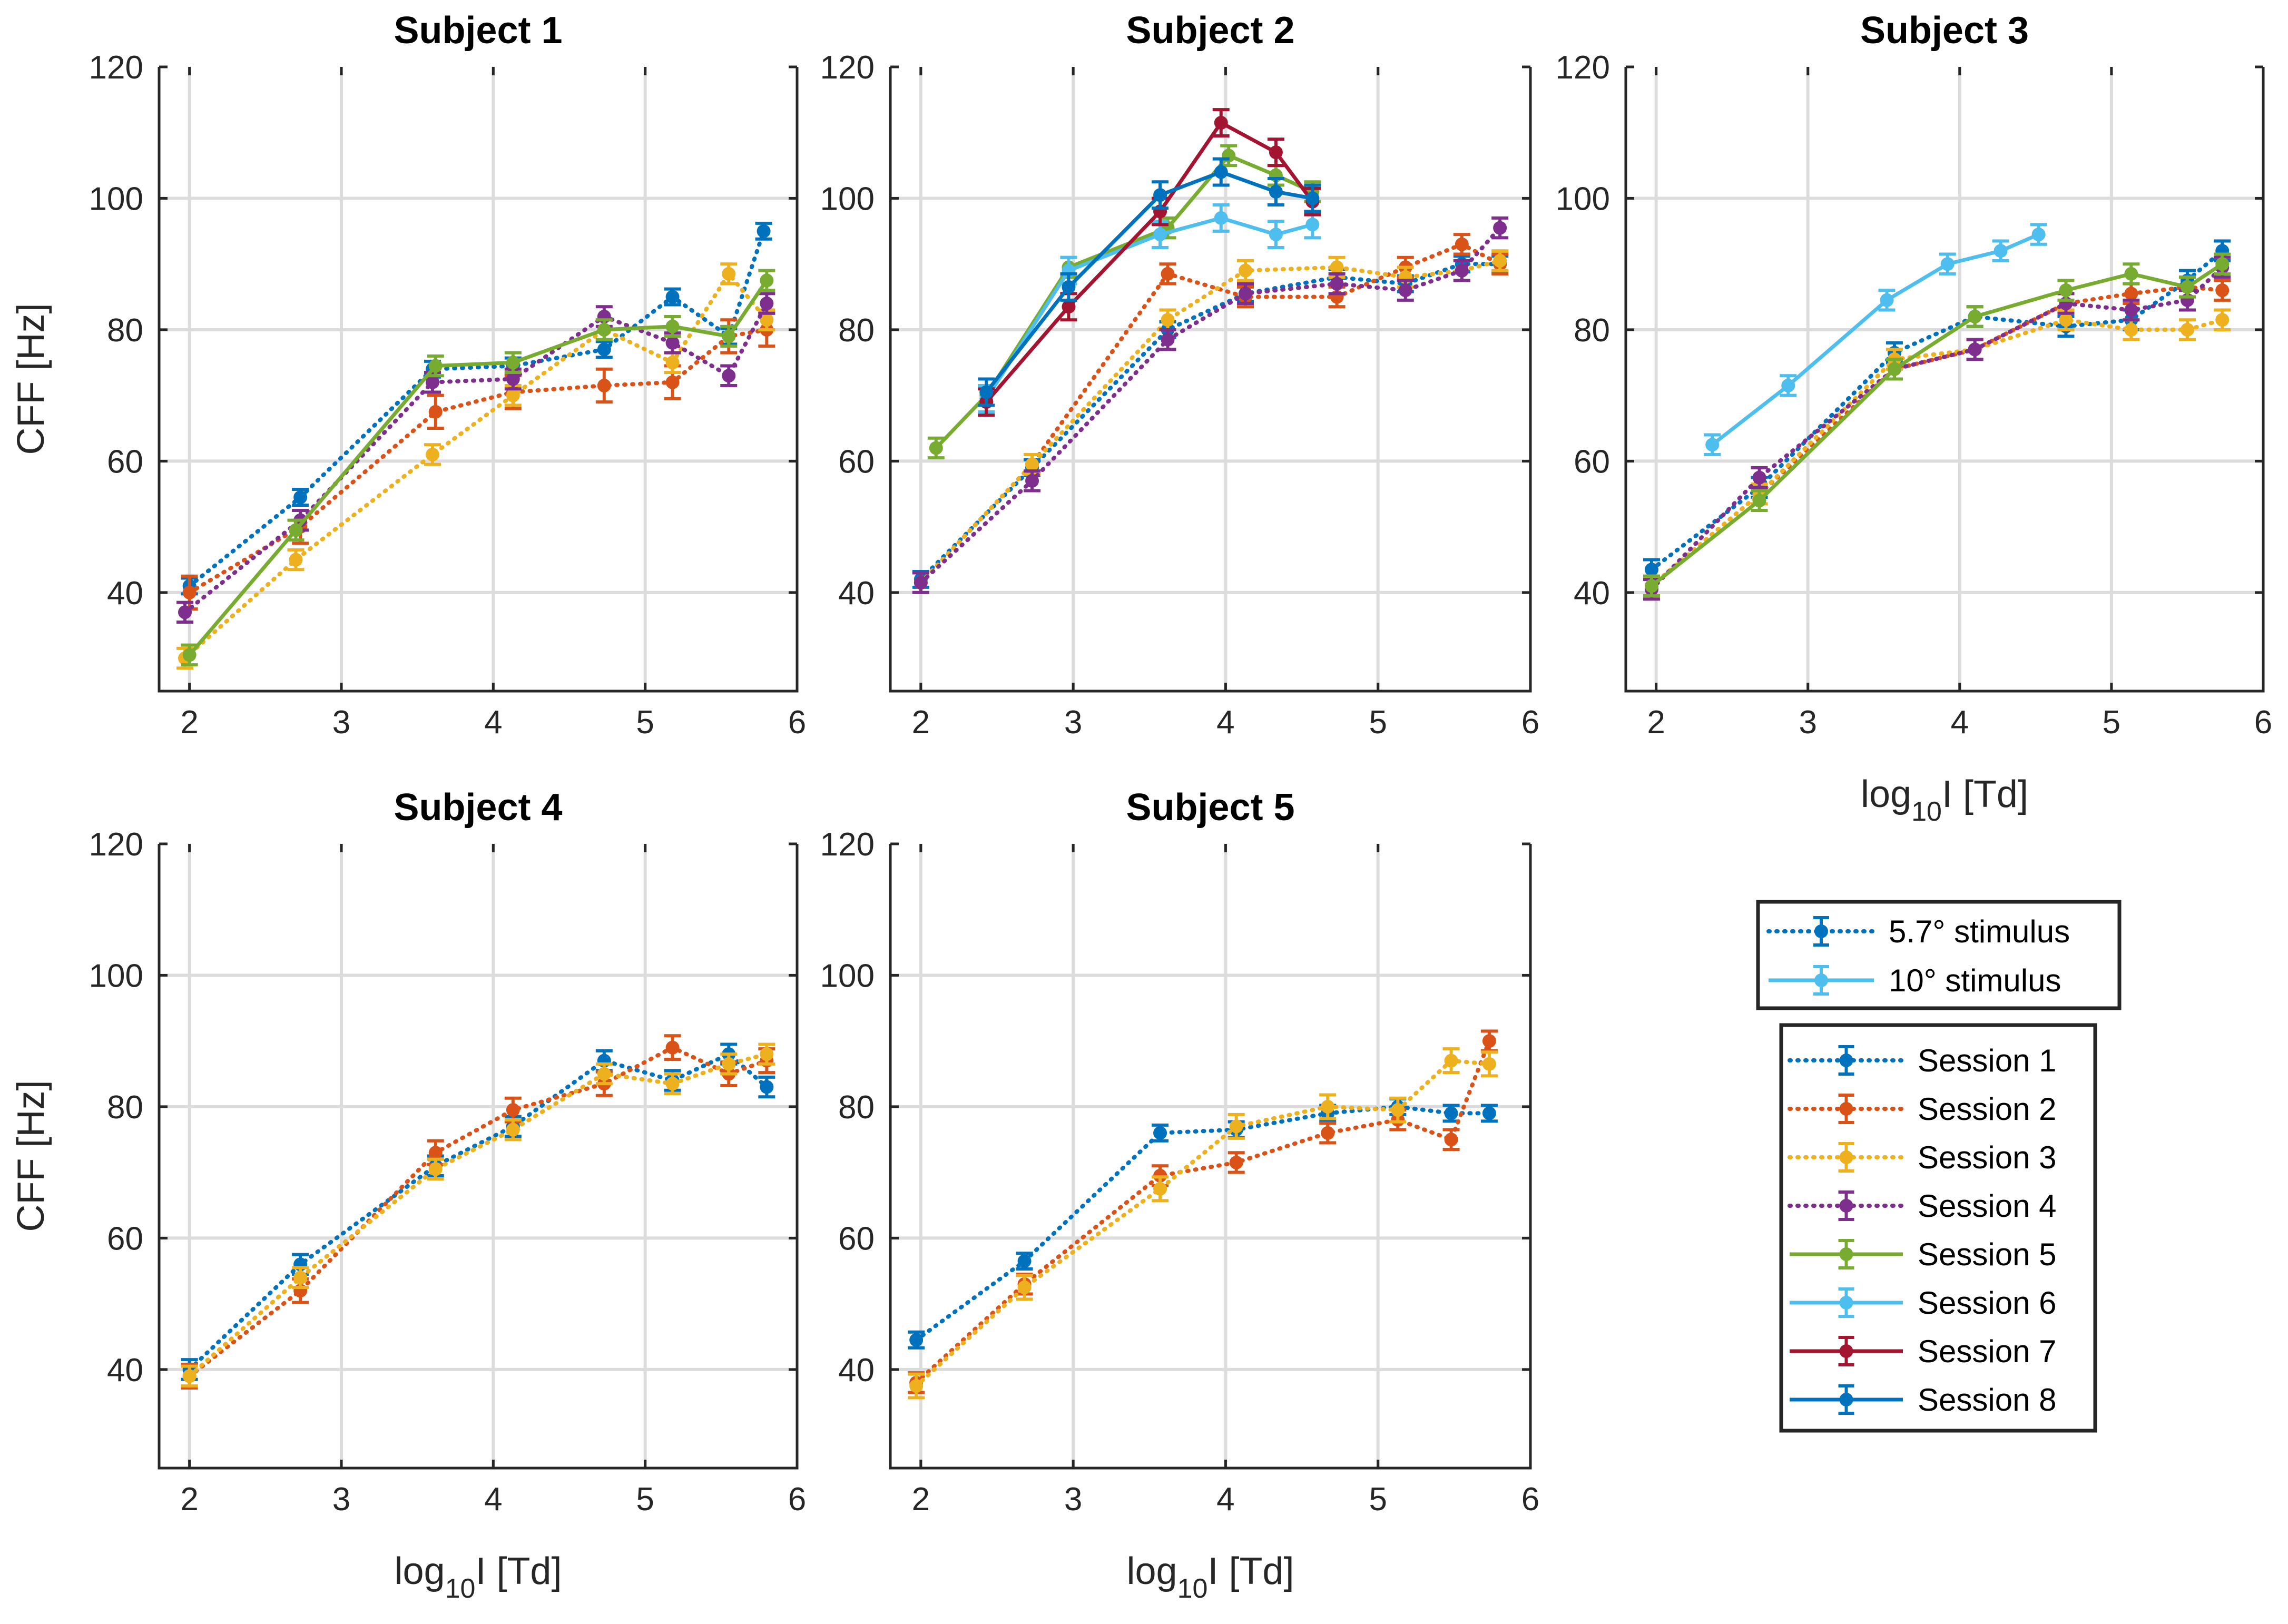  I want to click on panel-title: Subject 2, so click(1210, 31).